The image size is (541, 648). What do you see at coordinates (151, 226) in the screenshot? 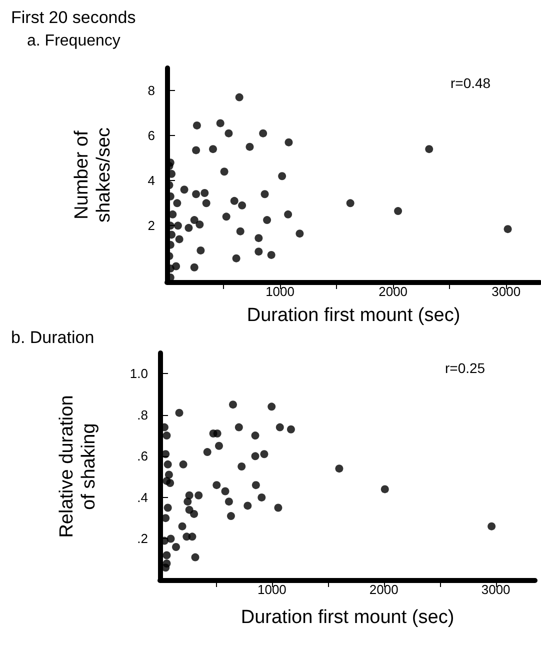
I see `y-tick-label: 2` at bounding box center [151, 226].